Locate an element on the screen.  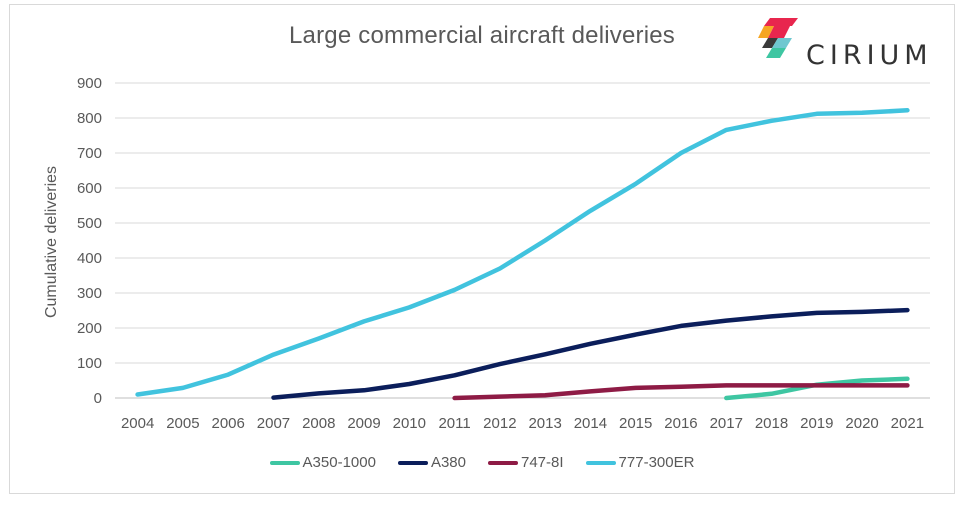
y-tick-label: 700 is located at coordinates (89, 153).